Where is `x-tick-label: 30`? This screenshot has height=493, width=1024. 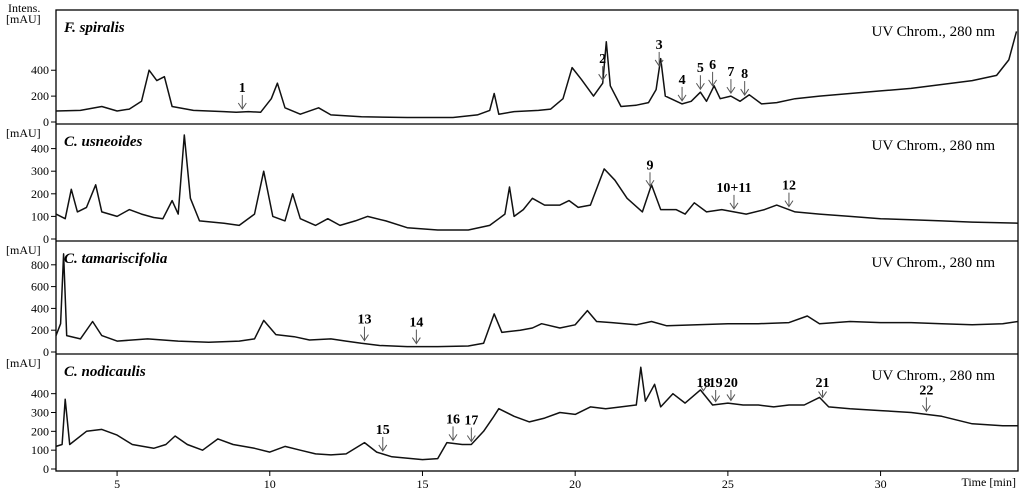
x-tick-label: 30 is located at coordinates (881, 484).